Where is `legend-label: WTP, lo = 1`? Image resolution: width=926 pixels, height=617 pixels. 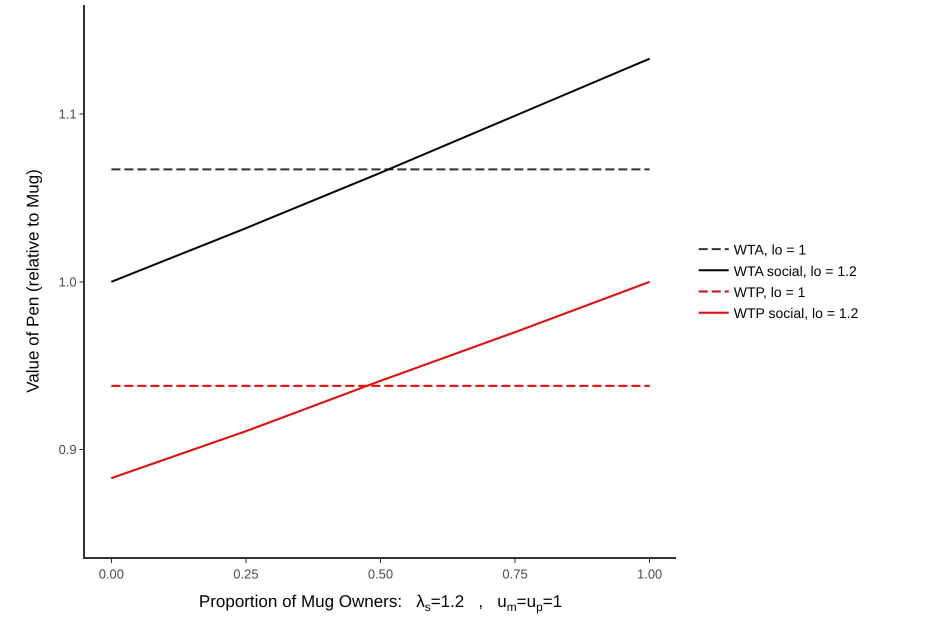
legend-label: WTP, lo = 1 is located at coordinates (770, 292).